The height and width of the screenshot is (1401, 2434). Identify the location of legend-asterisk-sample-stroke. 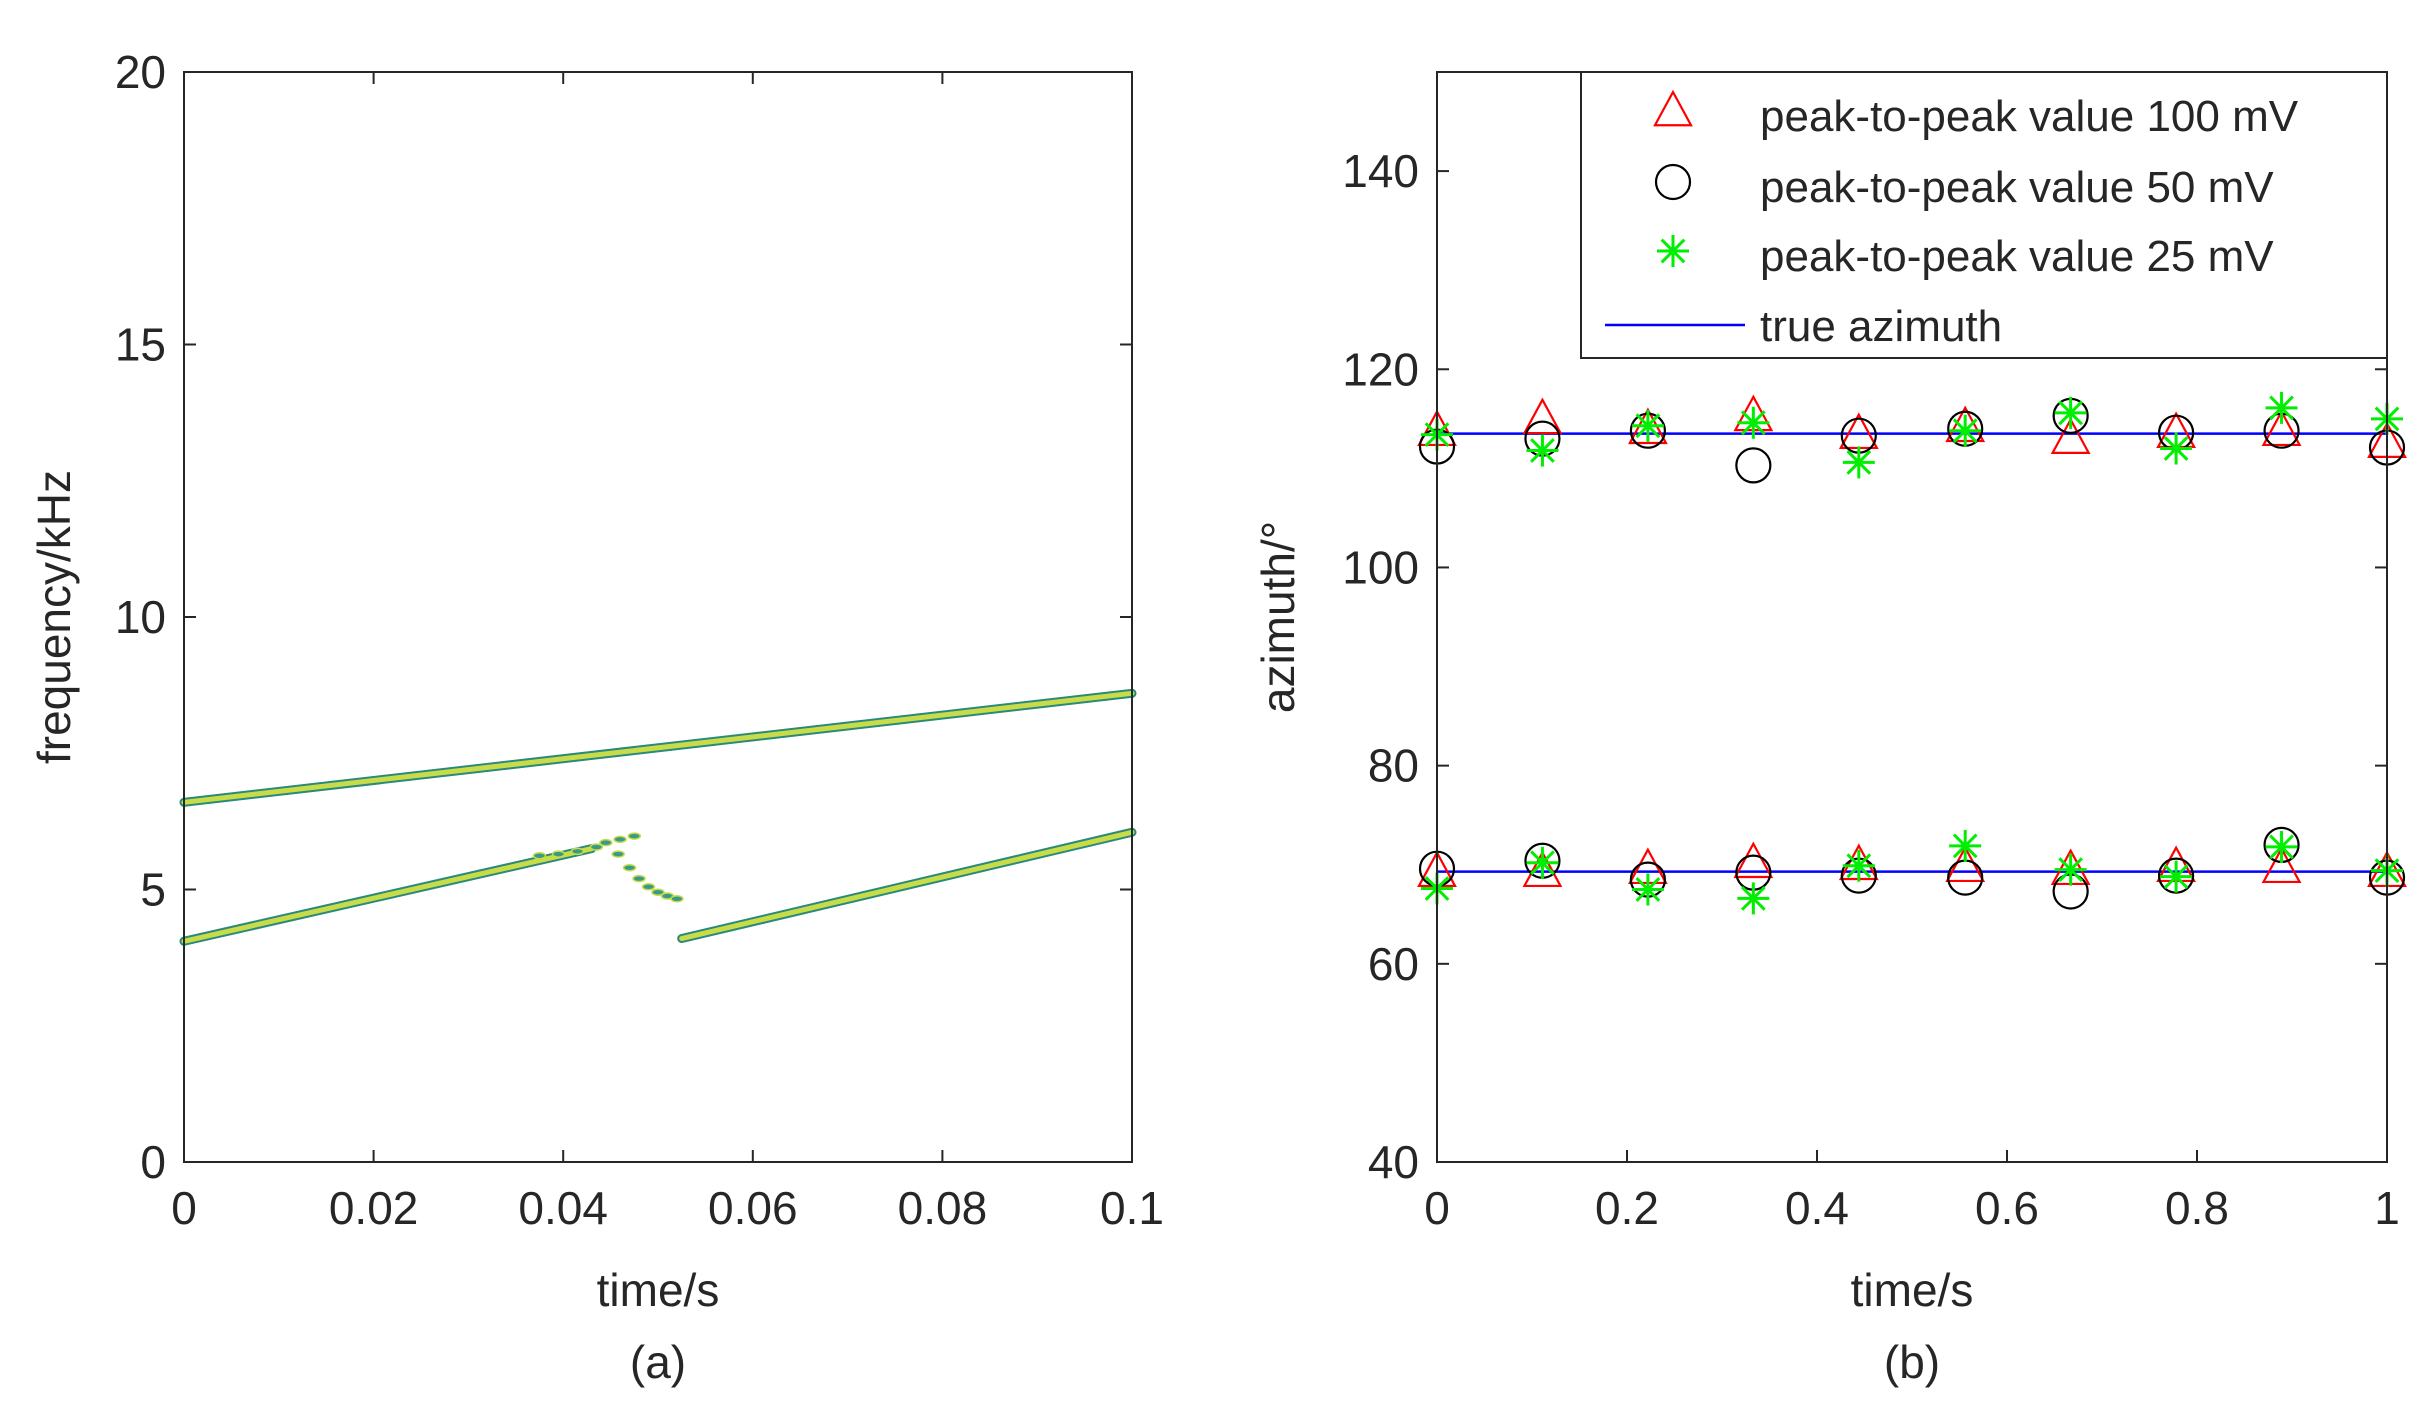
(1673, 251).